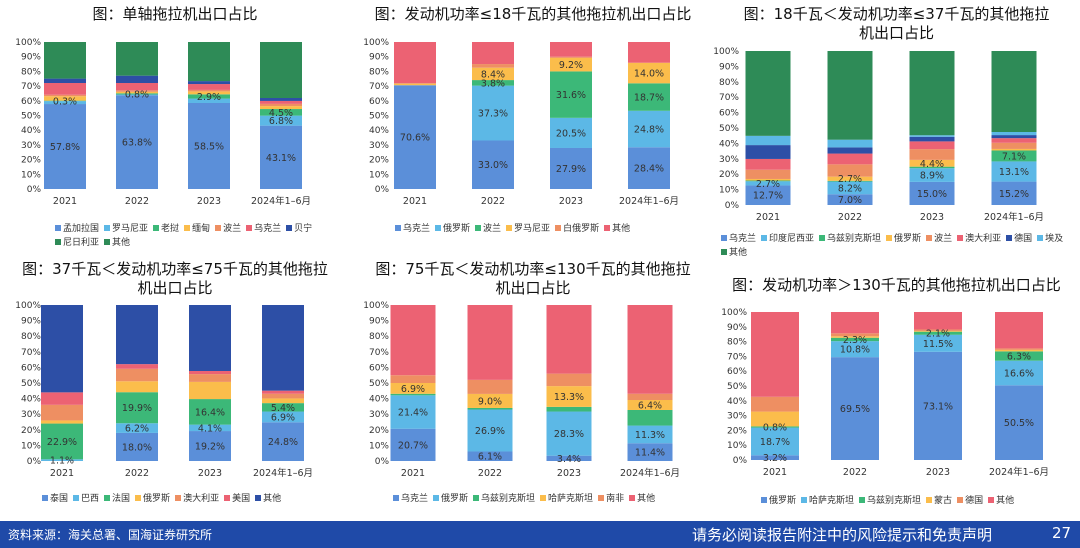 The width and height of the screenshot is (1080, 548). I want to click on data-label: 50.5%, so click(1019, 423).